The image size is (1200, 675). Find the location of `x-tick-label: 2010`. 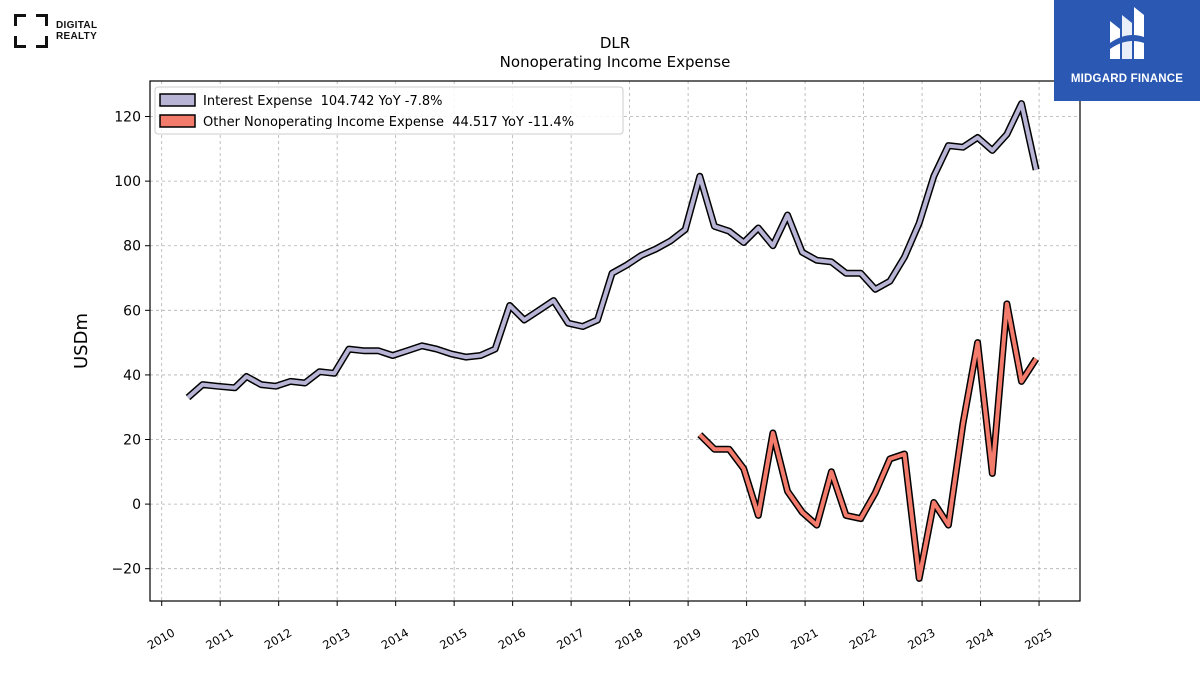

x-tick-label: 2010 is located at coordinates (161, 638).